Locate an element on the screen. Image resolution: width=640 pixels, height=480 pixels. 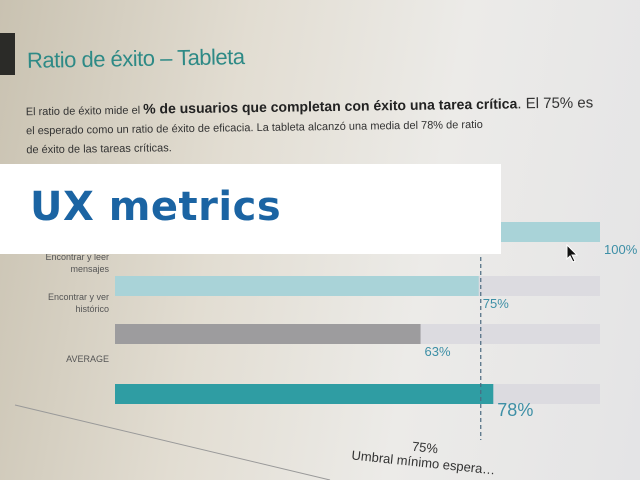
category-label: Encontrar y leer is located at coordinates (77, 257).